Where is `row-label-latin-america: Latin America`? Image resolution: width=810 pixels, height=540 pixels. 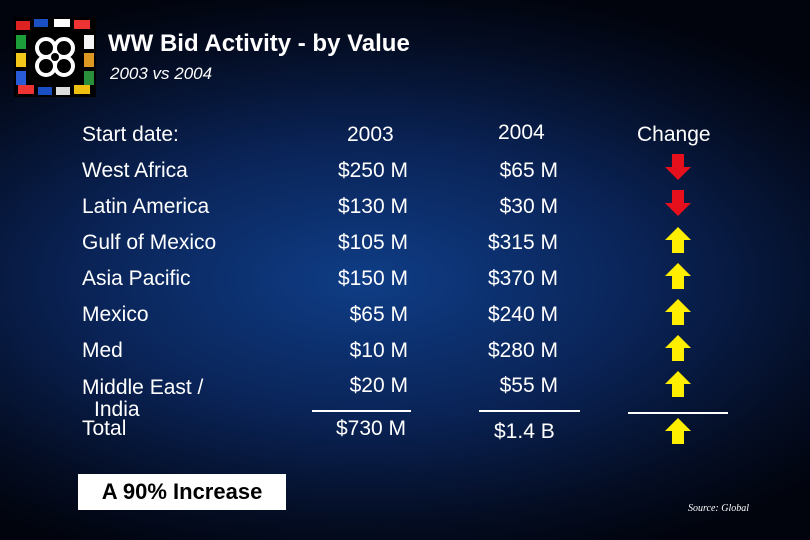 row-label-latin-america: Latin America is located at coordinates (146, 206).